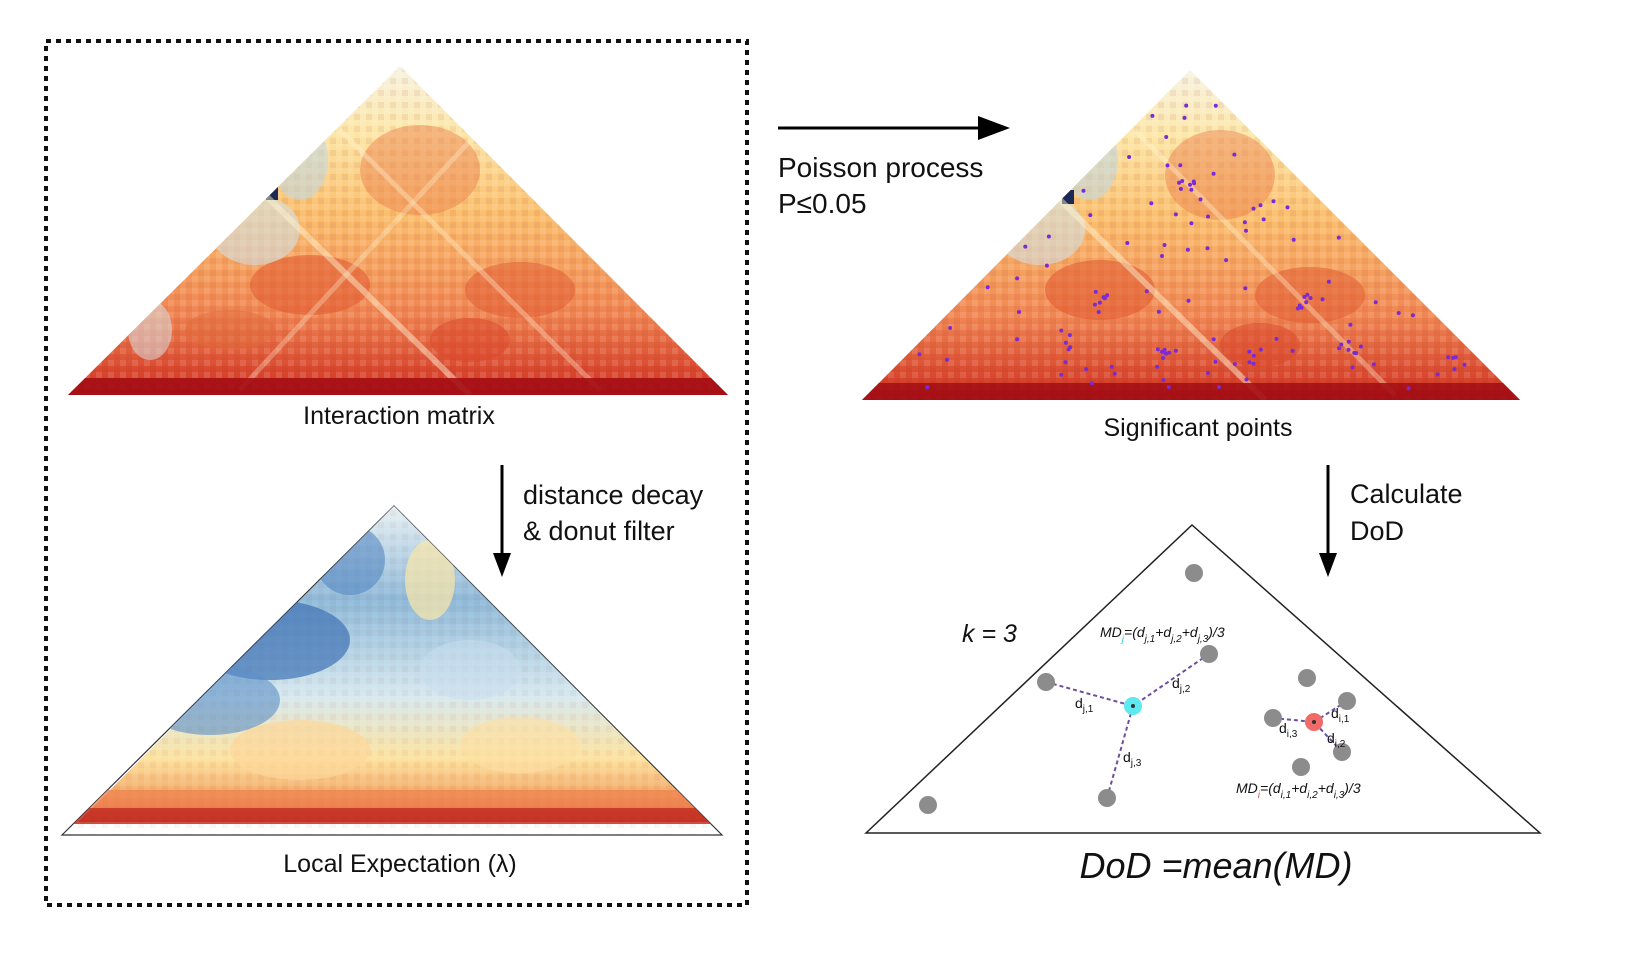 The image size is (1651, 977). What do you see at coordinates (1209, 654) in the screenshot?
I see `point-neighbor-j2` at bounding box center [1209, 654].